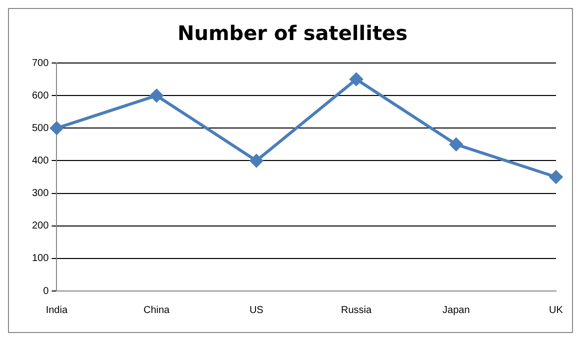  I want to click on y-tick-label: 400, so click(41, 160).